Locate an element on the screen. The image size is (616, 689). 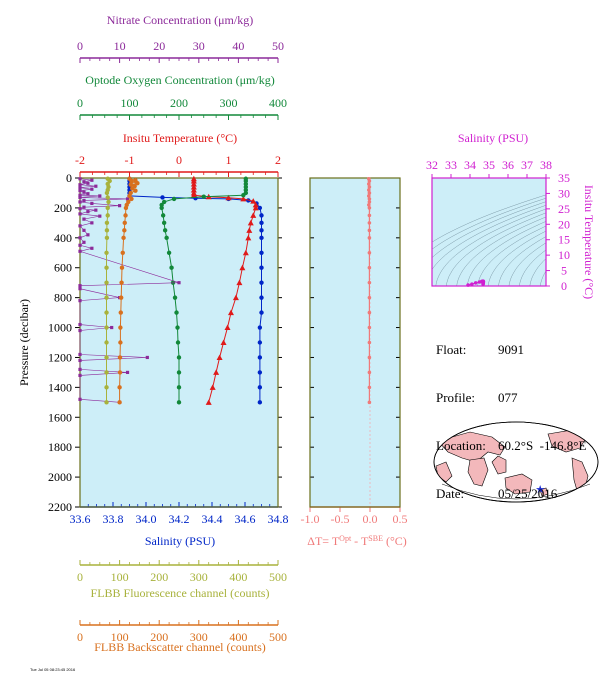
ts-point is located at coordinates (472, 284).